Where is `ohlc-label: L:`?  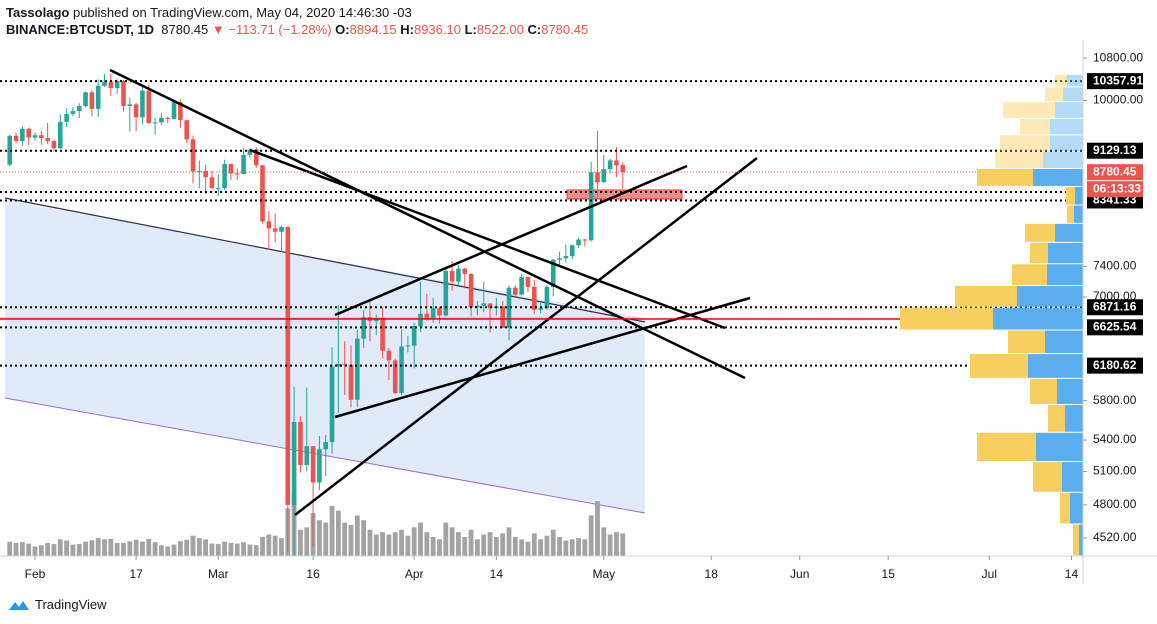 ohlc-label: L: is located at coordinates (470, 29).